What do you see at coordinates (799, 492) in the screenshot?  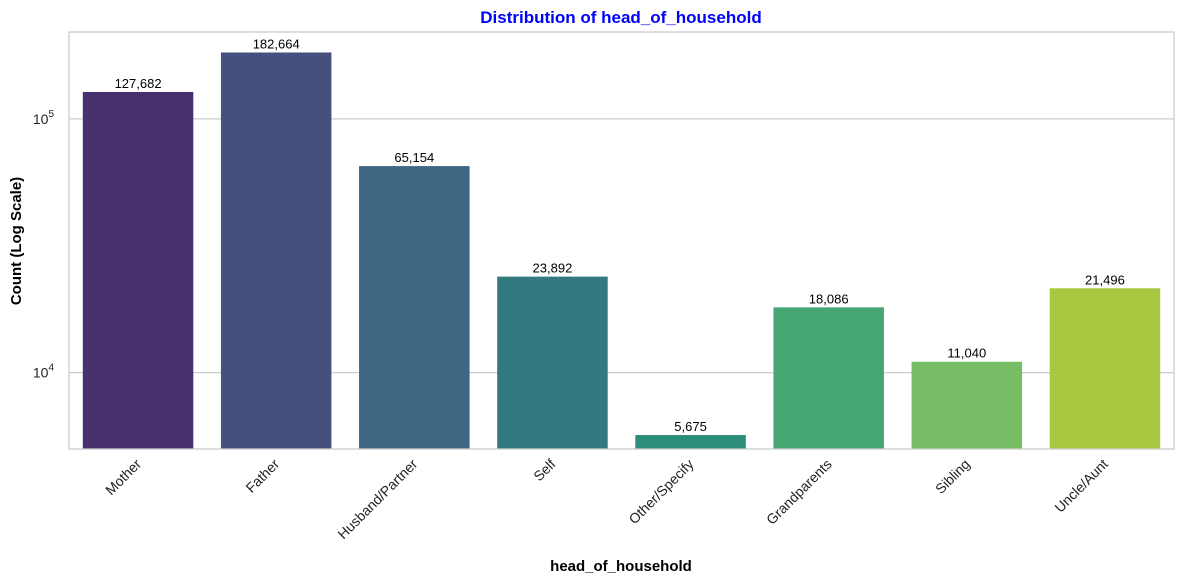 I see `x-tick-label: Grandparents` at bounding box center [799, 492].